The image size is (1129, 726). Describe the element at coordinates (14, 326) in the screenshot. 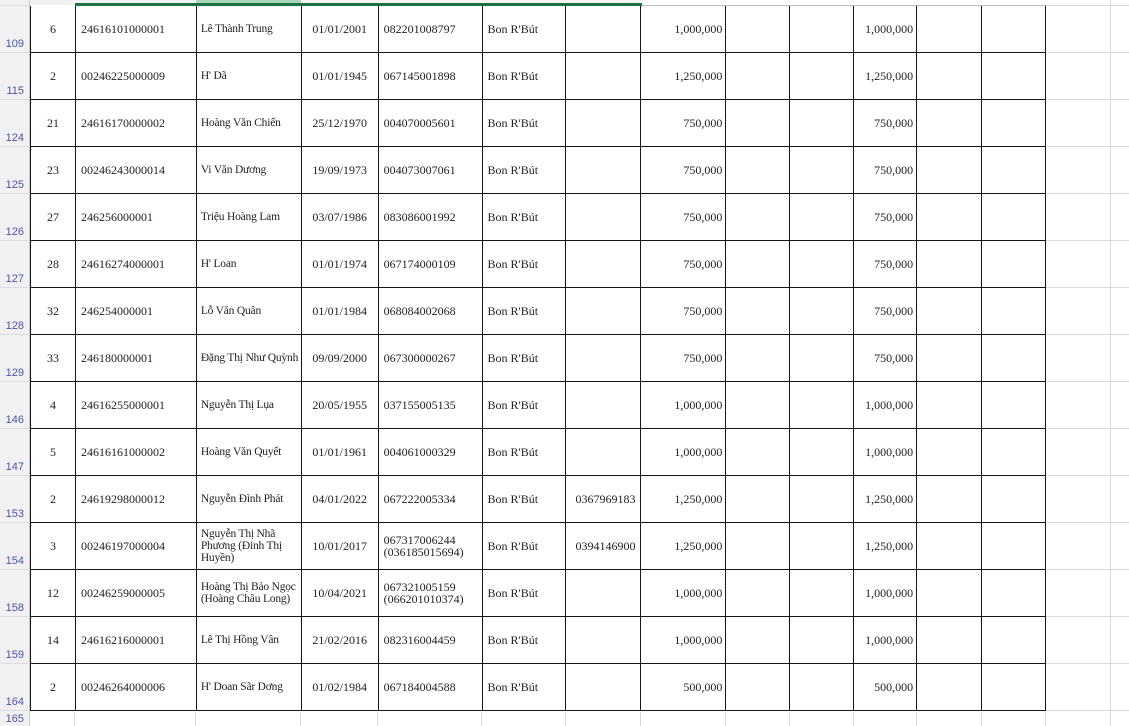

I see `row-number: 128` at that location.